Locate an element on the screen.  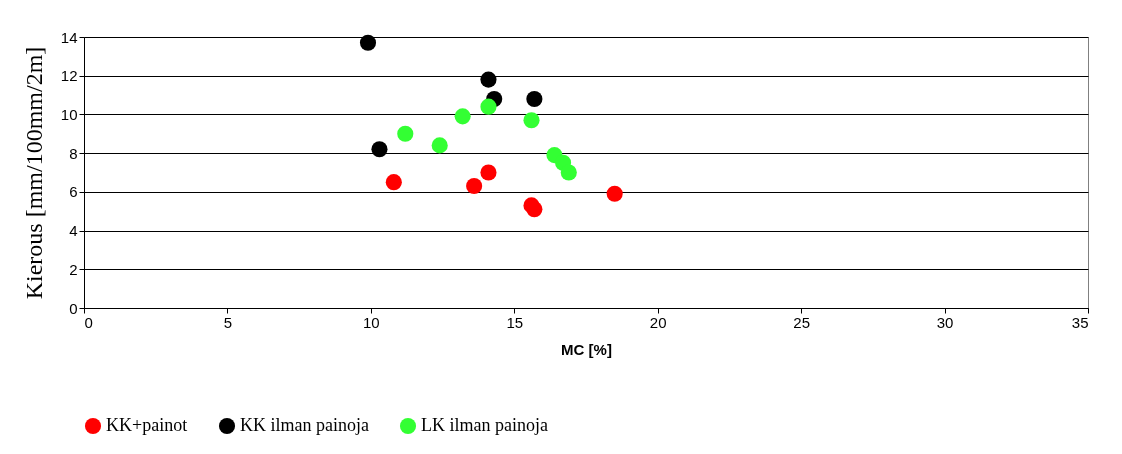
y-tick-label: 4 is located at coordinates (73, 231).